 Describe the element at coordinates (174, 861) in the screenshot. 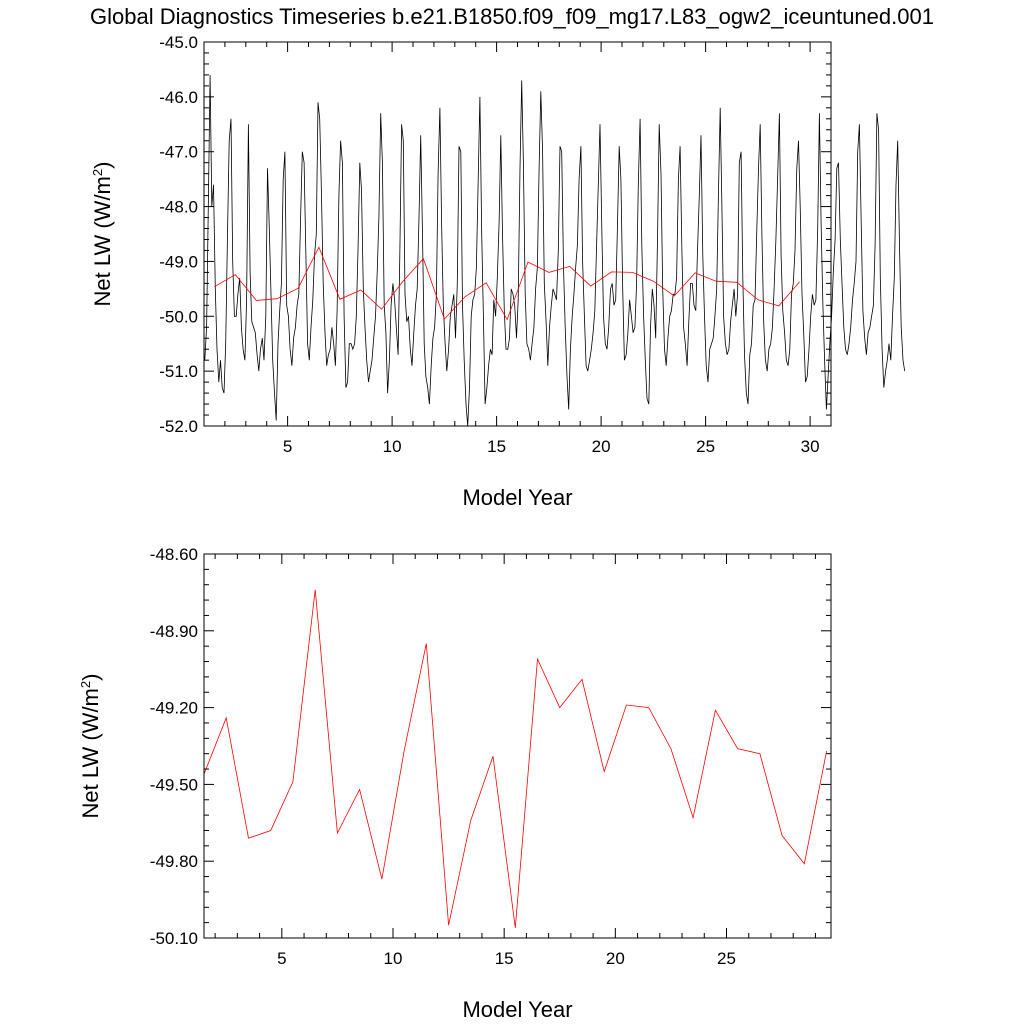

I see `y-tick-label: -49.80` at that location.